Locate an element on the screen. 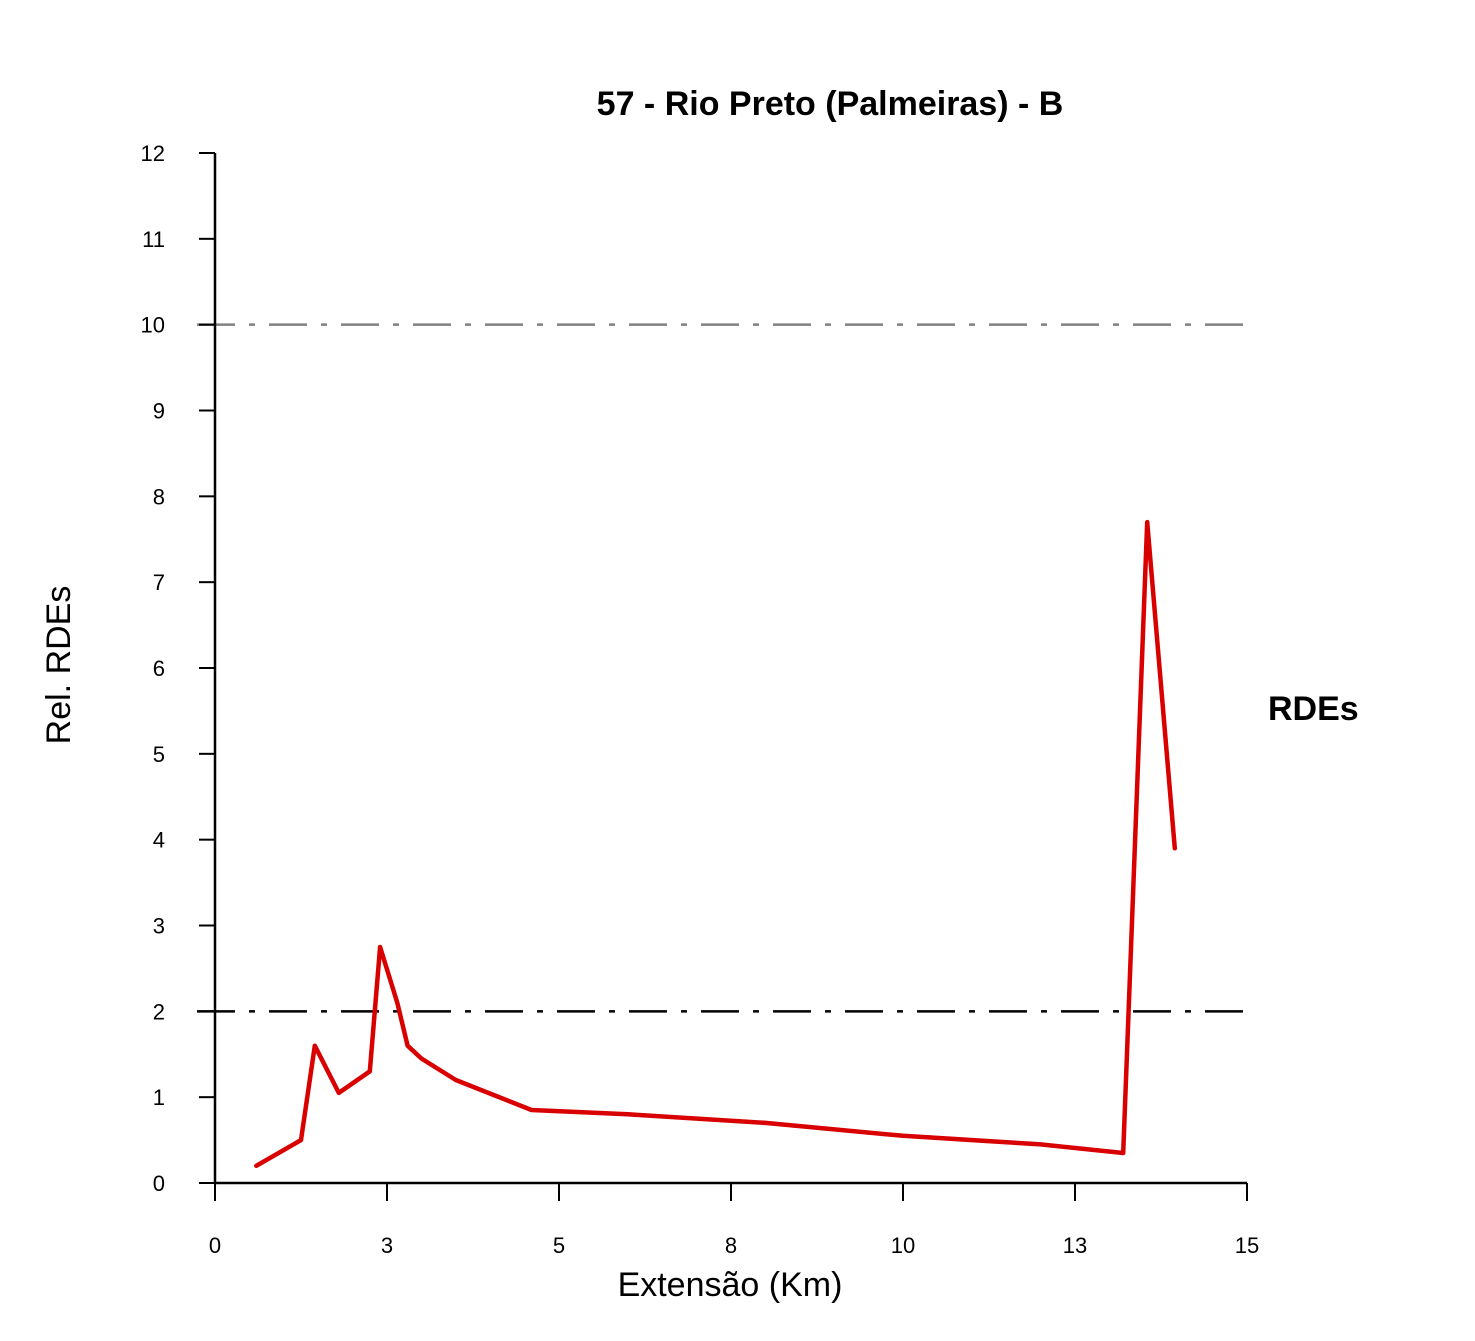 This screenshot has height=1341, width=1475. y-tick-label: 6 is located at coordinates (159, 668).